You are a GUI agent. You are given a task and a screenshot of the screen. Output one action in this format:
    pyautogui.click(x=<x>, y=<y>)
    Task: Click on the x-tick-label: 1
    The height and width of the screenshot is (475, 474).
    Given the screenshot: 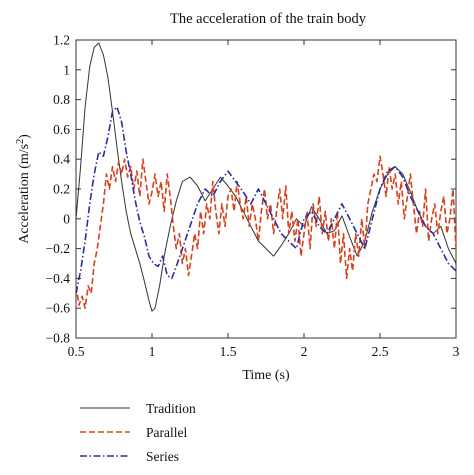 What is the action you would take?
    pyautogui.click(x=152, y=351)
    